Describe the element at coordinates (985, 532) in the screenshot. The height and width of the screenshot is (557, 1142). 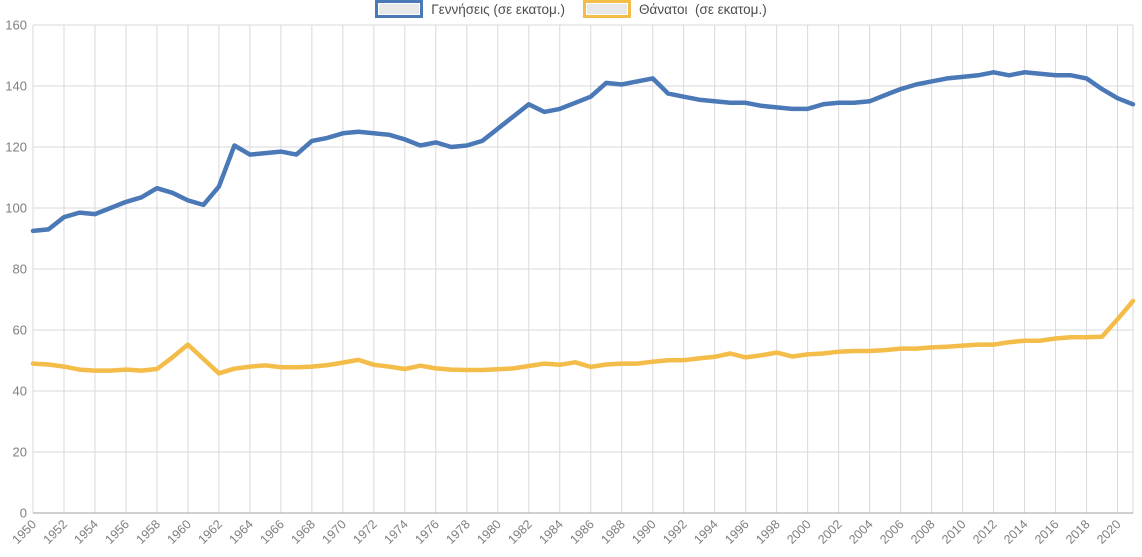
I see `x-axis-tick-label: 2012` at that location.